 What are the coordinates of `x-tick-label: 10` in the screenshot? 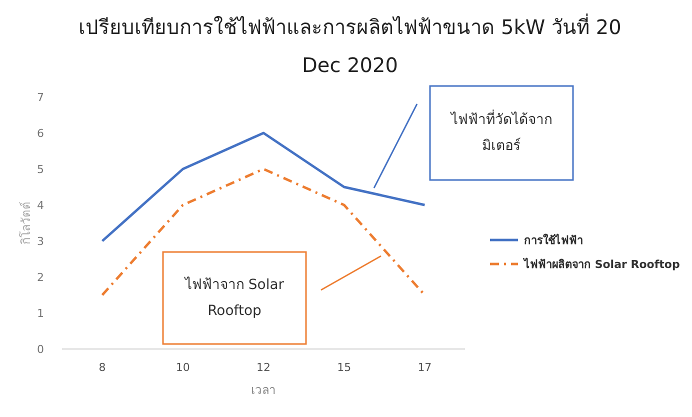 It's located at (183, 367).